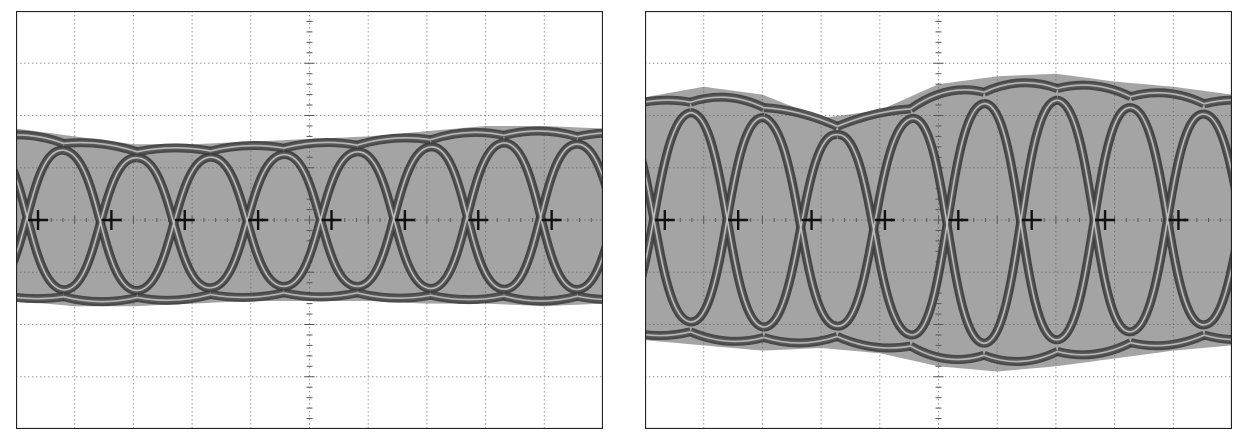 This screenshot has width=1243, height=440. Describe the element at coordinates (921, 220) in the screenshot. I see `right-eye-markers` at that location.